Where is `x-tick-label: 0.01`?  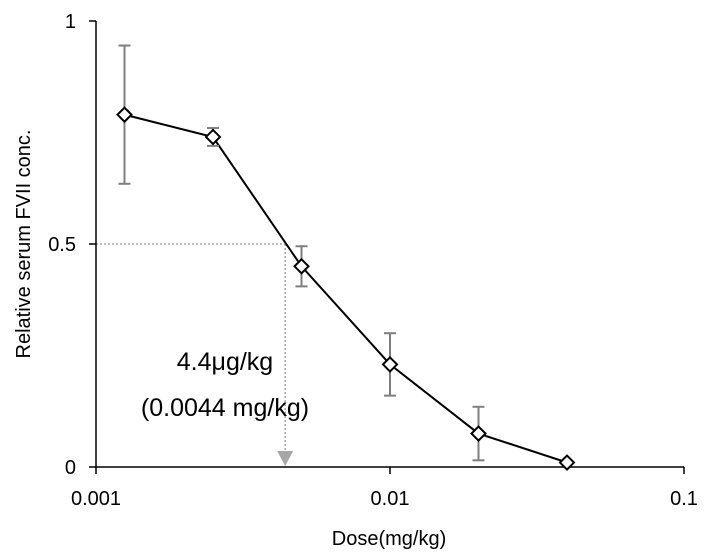 x-tick-label: 0.01 is located at coordinates (390, 499).